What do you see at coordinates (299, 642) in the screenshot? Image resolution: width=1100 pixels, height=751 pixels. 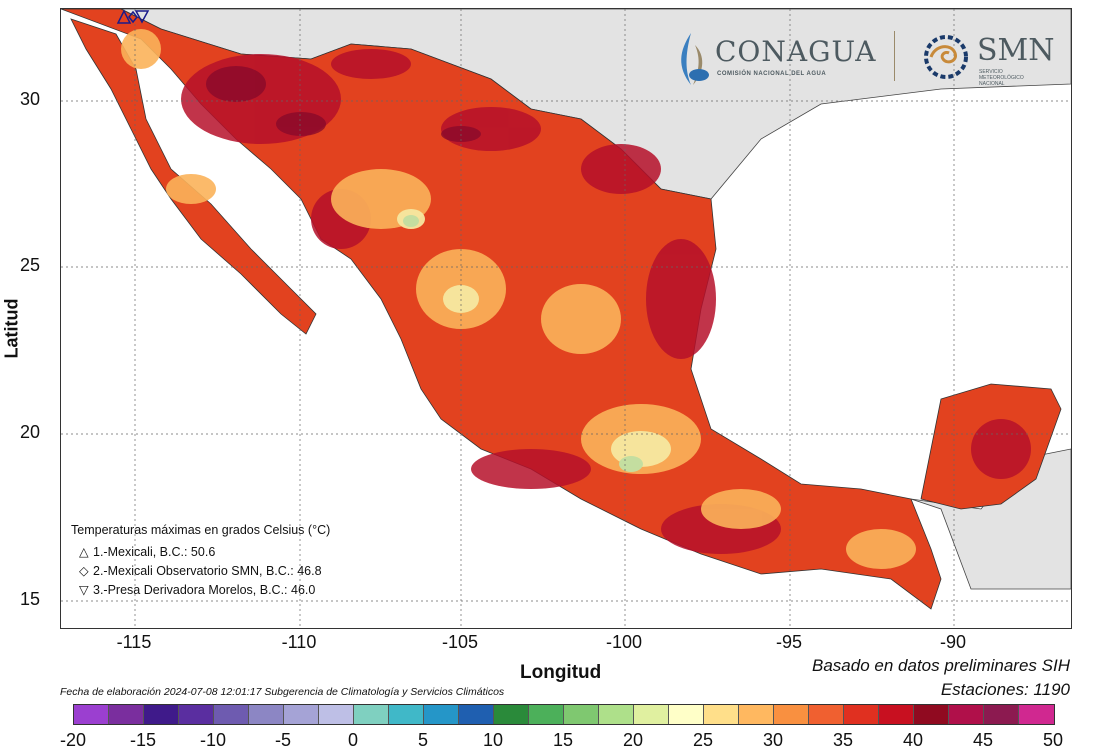 I see `x-tick-label: -110` at bounding box center [299, 642].